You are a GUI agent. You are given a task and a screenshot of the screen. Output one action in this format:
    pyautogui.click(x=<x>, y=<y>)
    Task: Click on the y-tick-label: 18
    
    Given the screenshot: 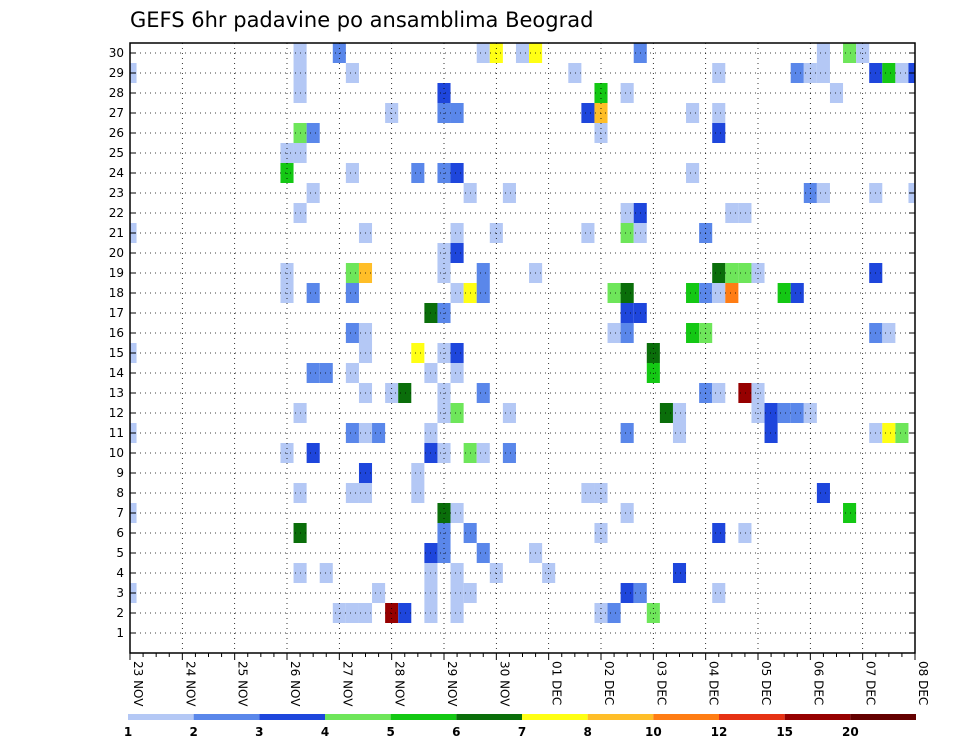 What is the action you would take?
    pyautogui.click(x=116, y=293)
    